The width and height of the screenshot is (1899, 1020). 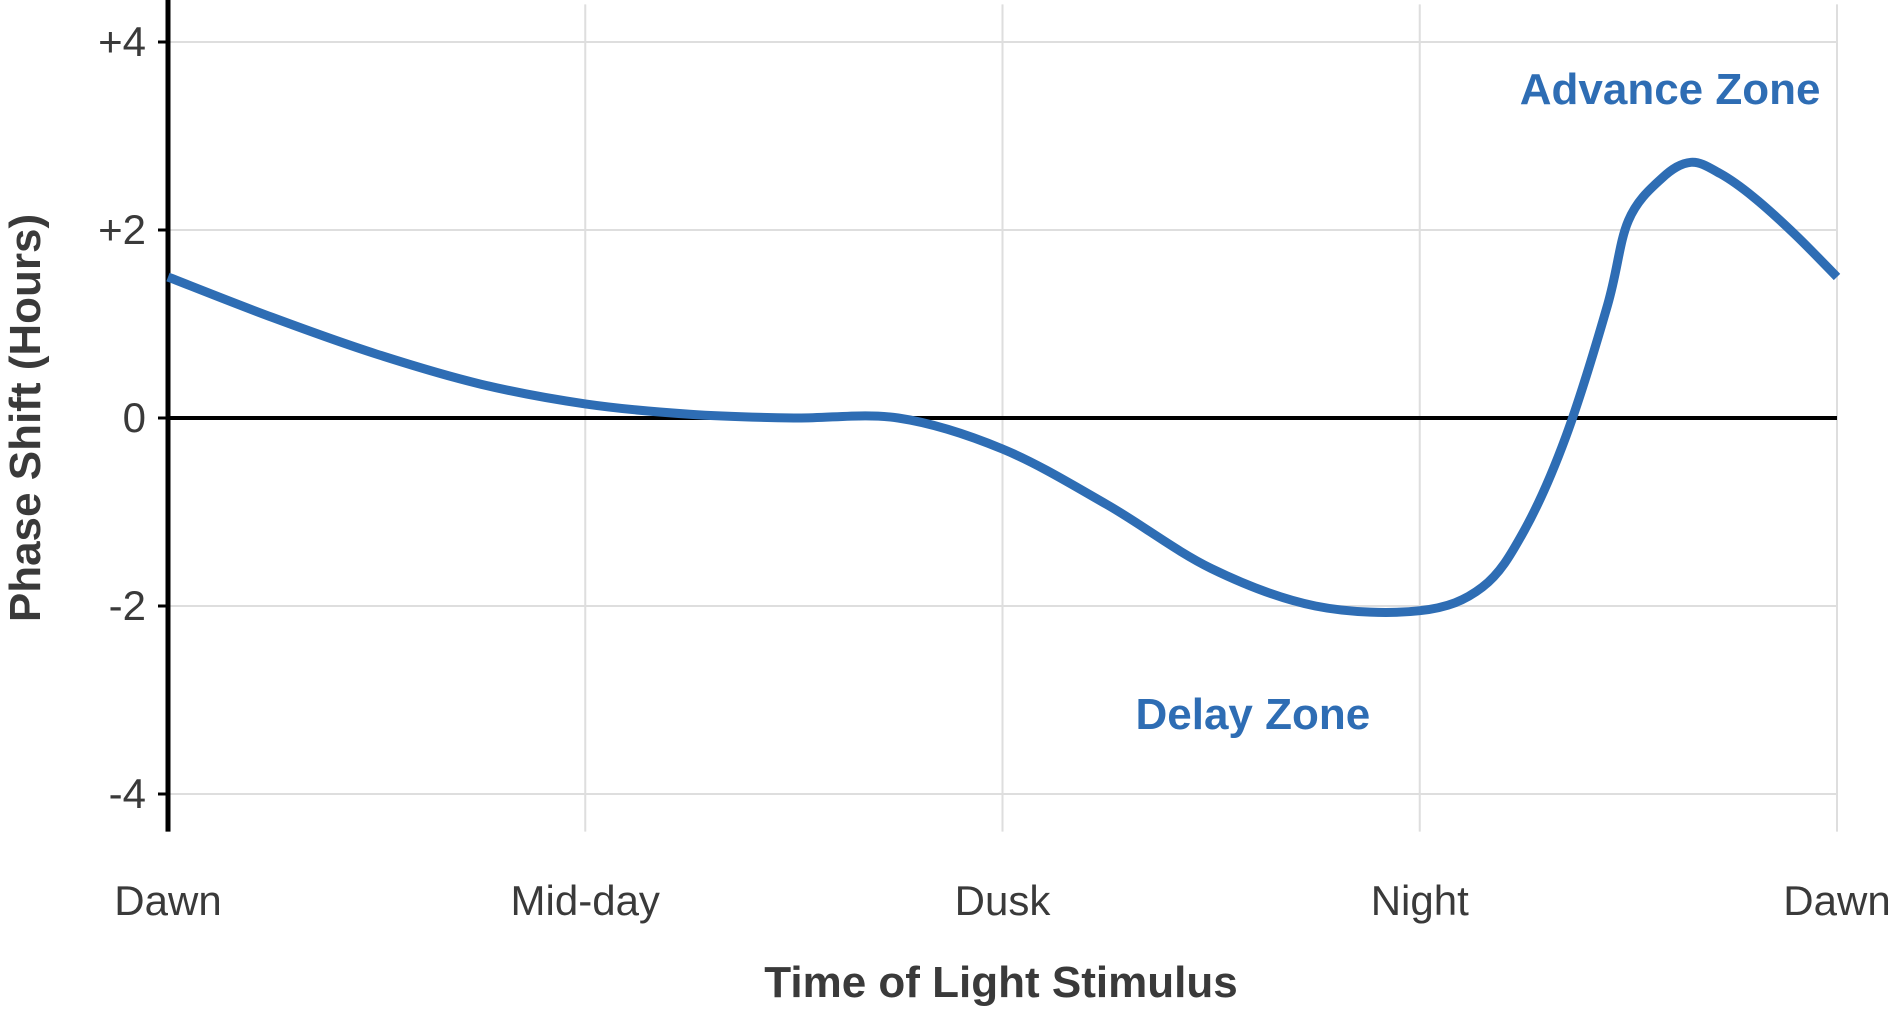 I want to click on x-tick-label: Mid-day, so click(x=585, y=900).